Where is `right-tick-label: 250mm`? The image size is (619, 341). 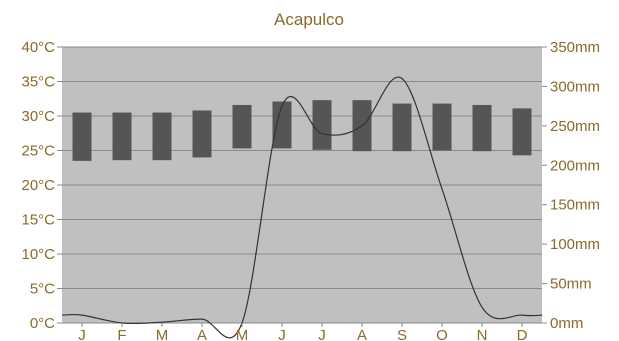 right-tick-label: 250mm is located at coordinates (575, 126).